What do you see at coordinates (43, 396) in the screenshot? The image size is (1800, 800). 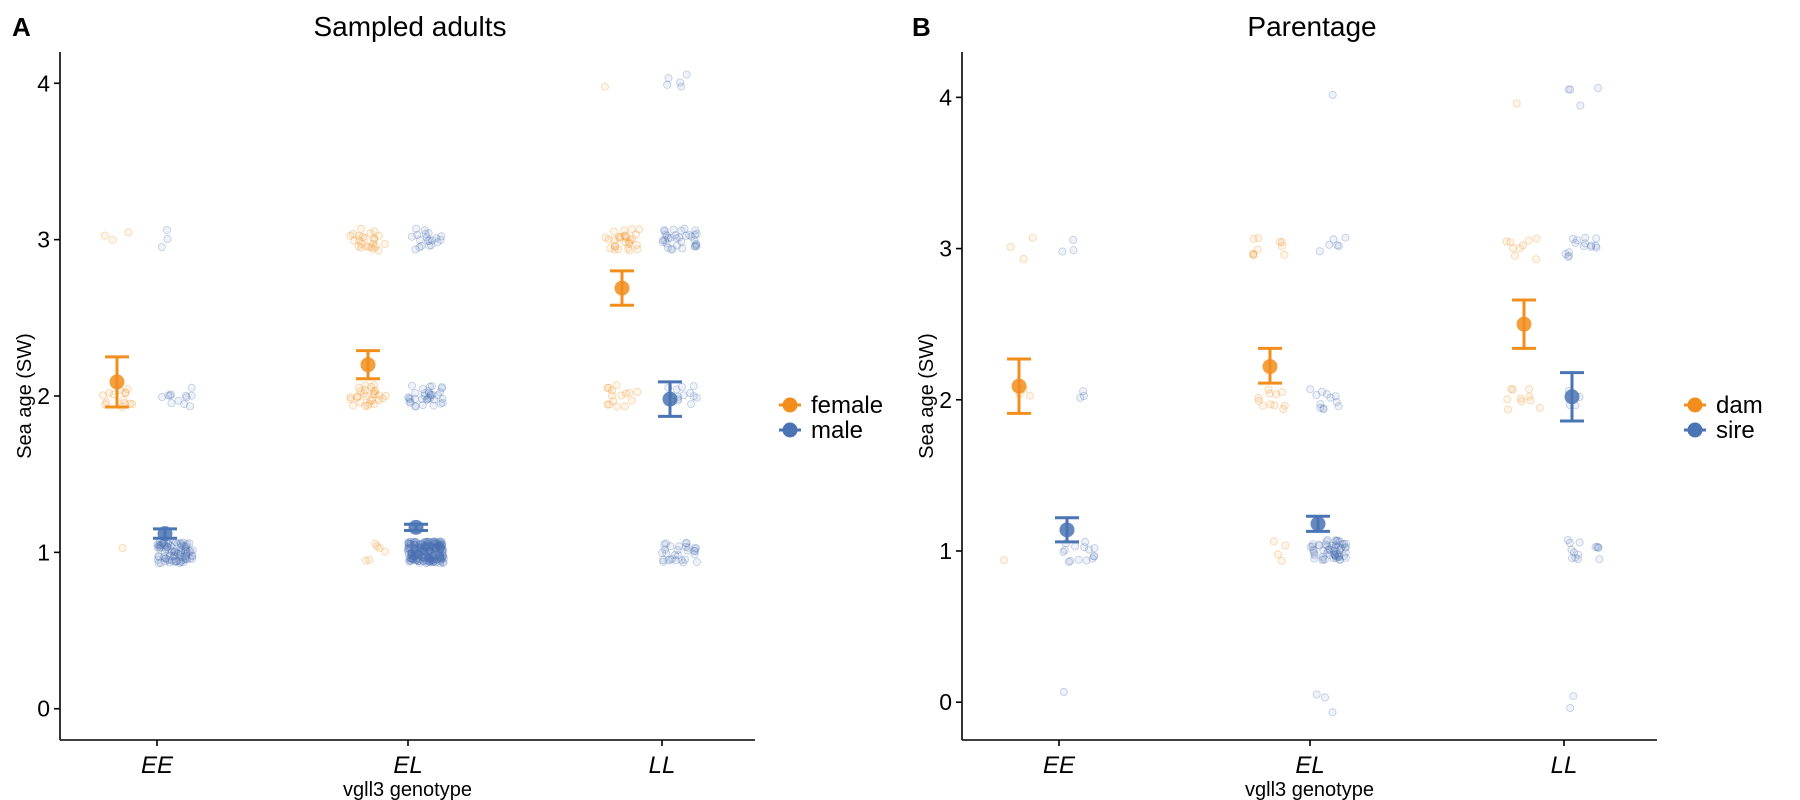 I see `y-tick-label: 2` at bounding box center [43, 396].